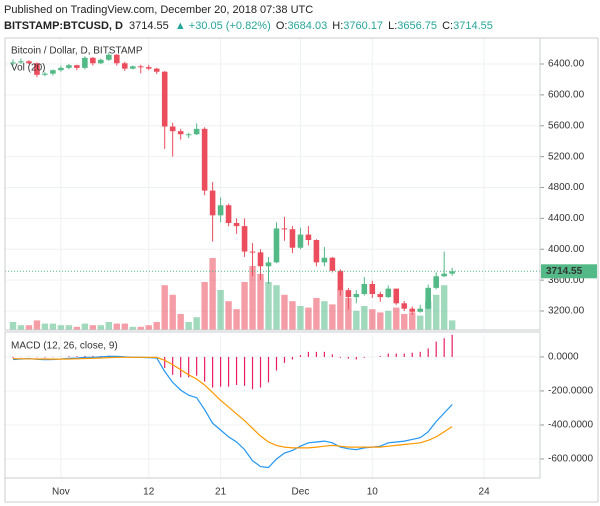  Describe the element at coordinates (570, 391) in the screenshot. I see `y-tick-label: -200.0000` at that location.